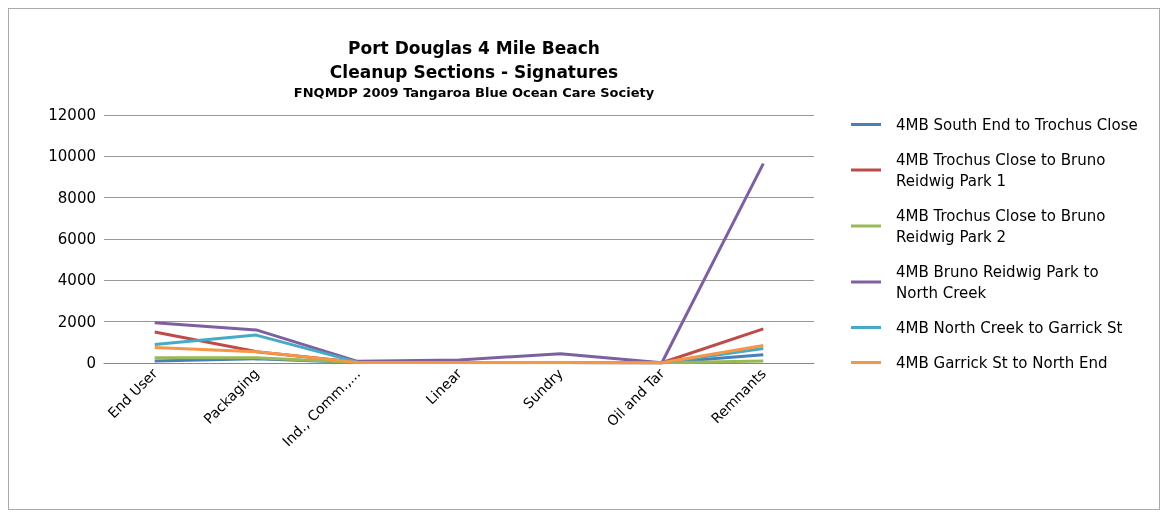 Image resolution: width=1174 pixels, height=526 pixels. What do you see at coordinates (474, 92) in the screenshot?
I see `chart-subtitle: FNQMDP 2009 Tangaroa Blue Ocean Care Society` at bounding box center [474, 92].